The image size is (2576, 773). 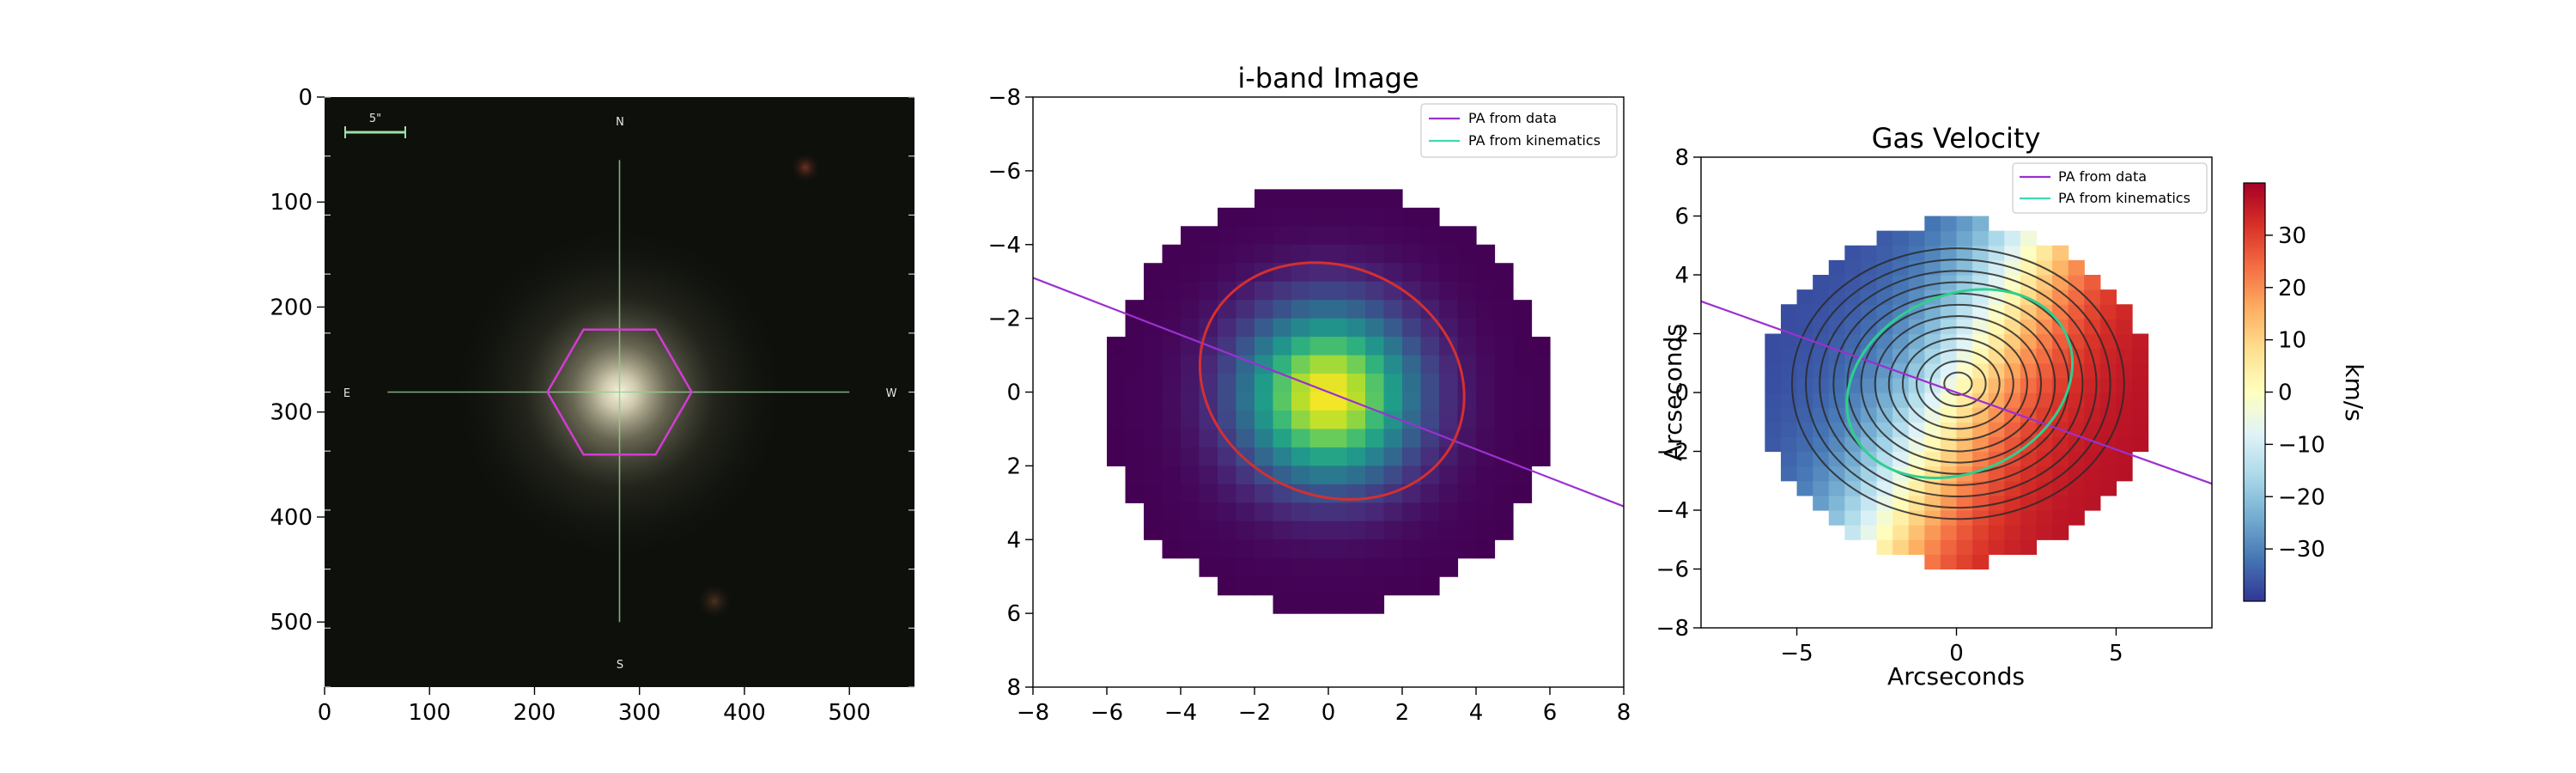 What do you see at coordinates (640, 713) in the screenshot?
I see `x-tick-label: 300` at bounding box center [640, 713].